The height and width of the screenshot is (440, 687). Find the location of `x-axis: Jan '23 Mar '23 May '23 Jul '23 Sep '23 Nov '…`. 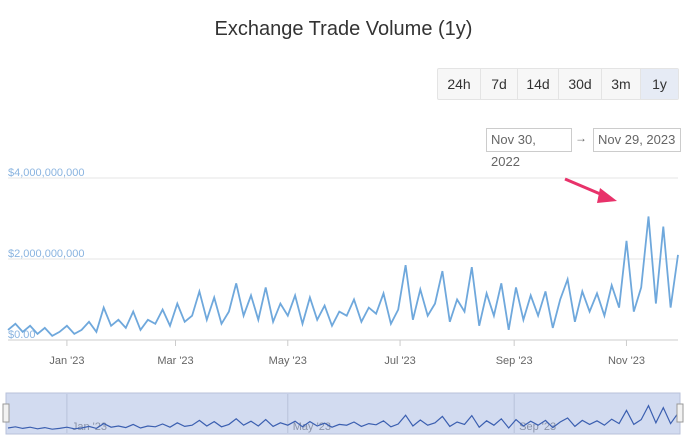

x-axis: Jan '23 Mar '23 May '23 Jul '23 Sep '23 Nov '… is located at coordinates (347, 353).